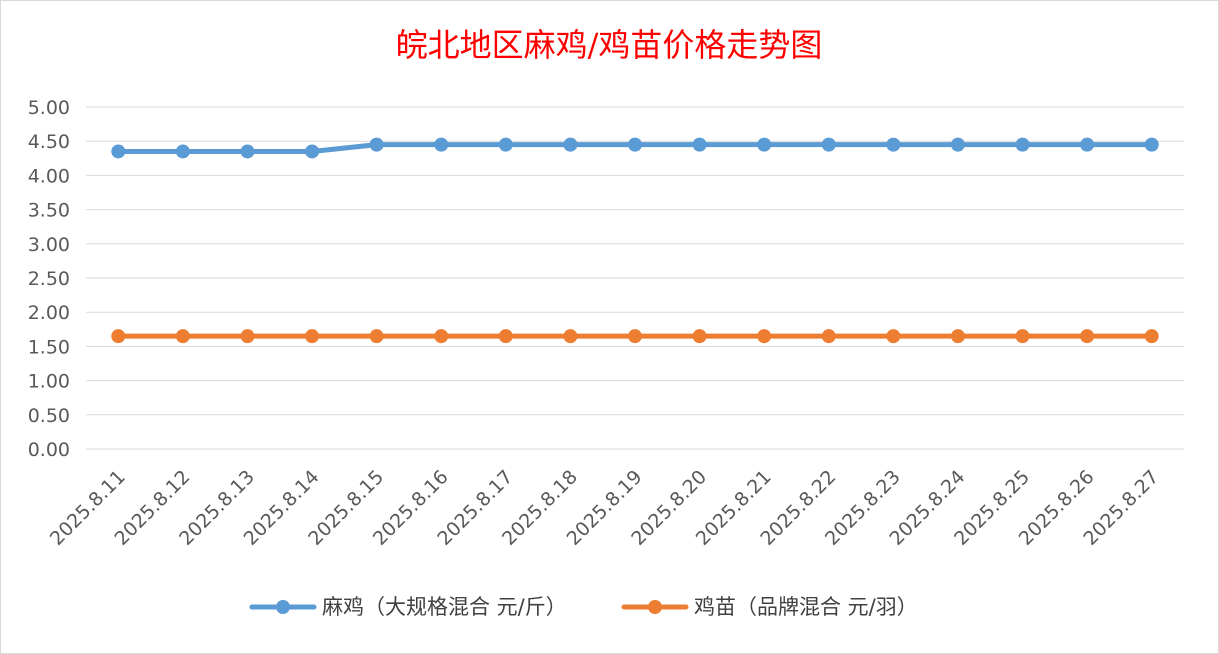 The image size is (1219, 654). Describe the element at coordinates (49, 108) in the screenshot. I see `y-tick-label: 5.00` at that location.